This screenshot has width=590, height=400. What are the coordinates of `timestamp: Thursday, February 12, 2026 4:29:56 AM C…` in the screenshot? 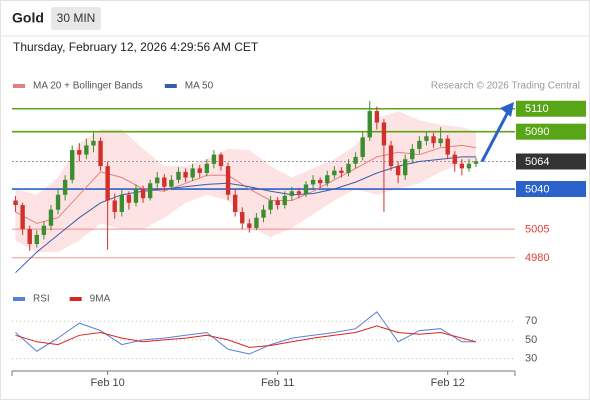 It's located at (136, 47).